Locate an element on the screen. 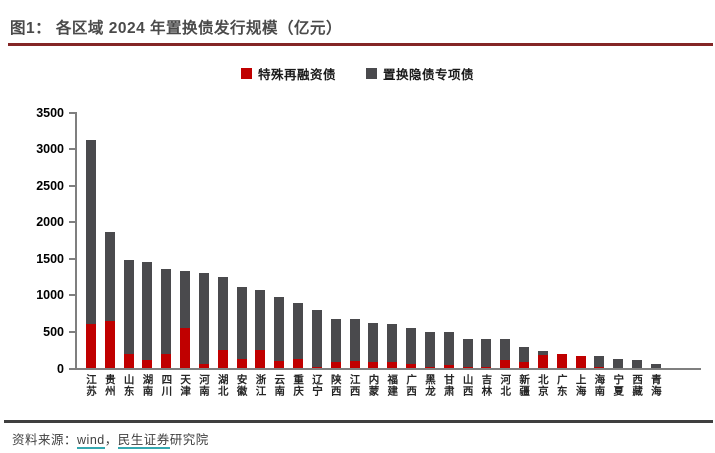 Image resolution: width=715 pixels, height=453 pixels. chart-legend: 特殊再融资债 置换隐债专项债 is located at coordinates (357, 73).